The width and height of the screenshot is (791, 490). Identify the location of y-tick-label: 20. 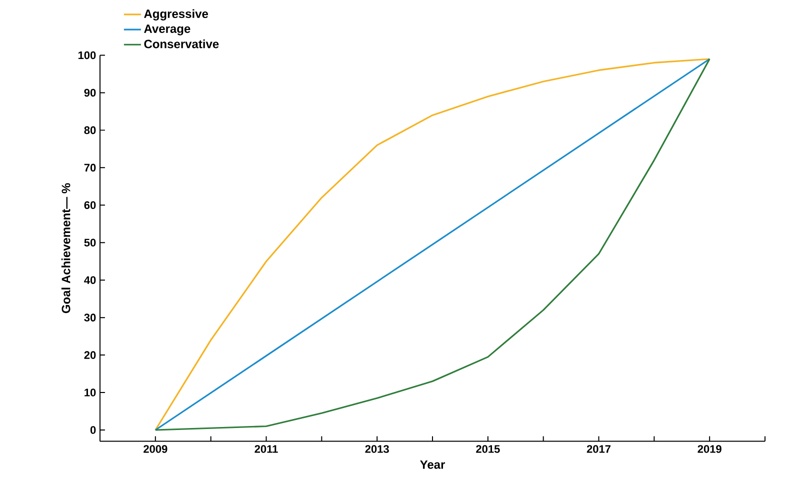
(90, 355).